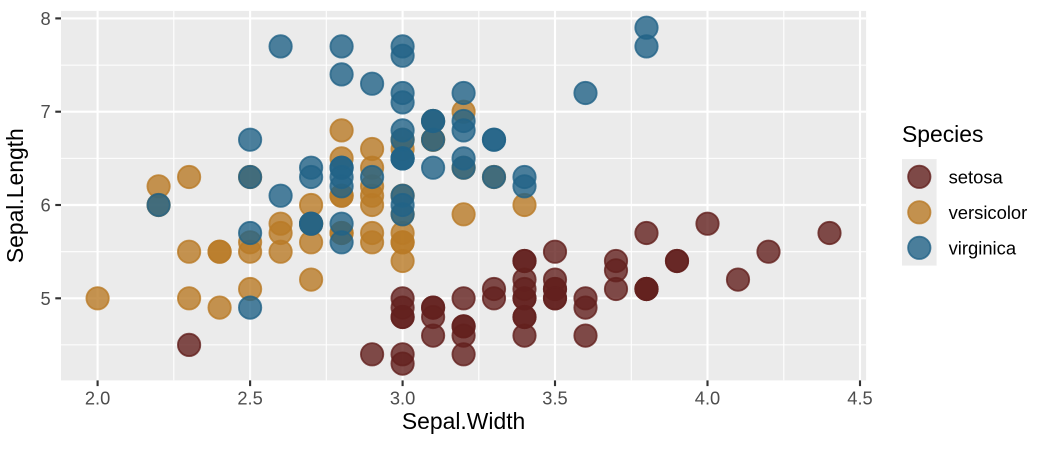 The height and width of the screenshot is (455, 1050). What do you see at coordinates (402, 398) in the screenshot?
I see `svg-text: 3.0` at bounding box center [402, 398].